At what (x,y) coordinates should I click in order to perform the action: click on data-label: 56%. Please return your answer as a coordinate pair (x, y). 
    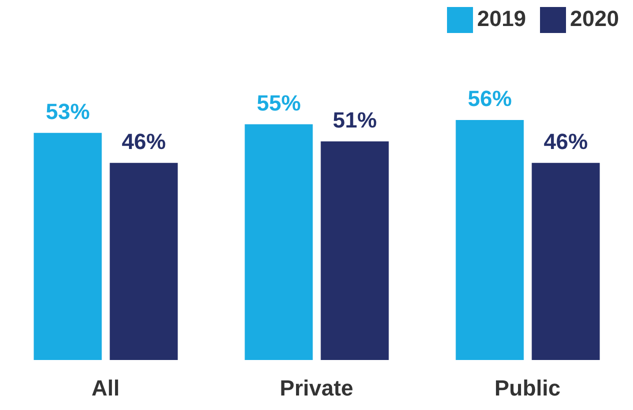
    Looking at the image, I should click on (490, 98).